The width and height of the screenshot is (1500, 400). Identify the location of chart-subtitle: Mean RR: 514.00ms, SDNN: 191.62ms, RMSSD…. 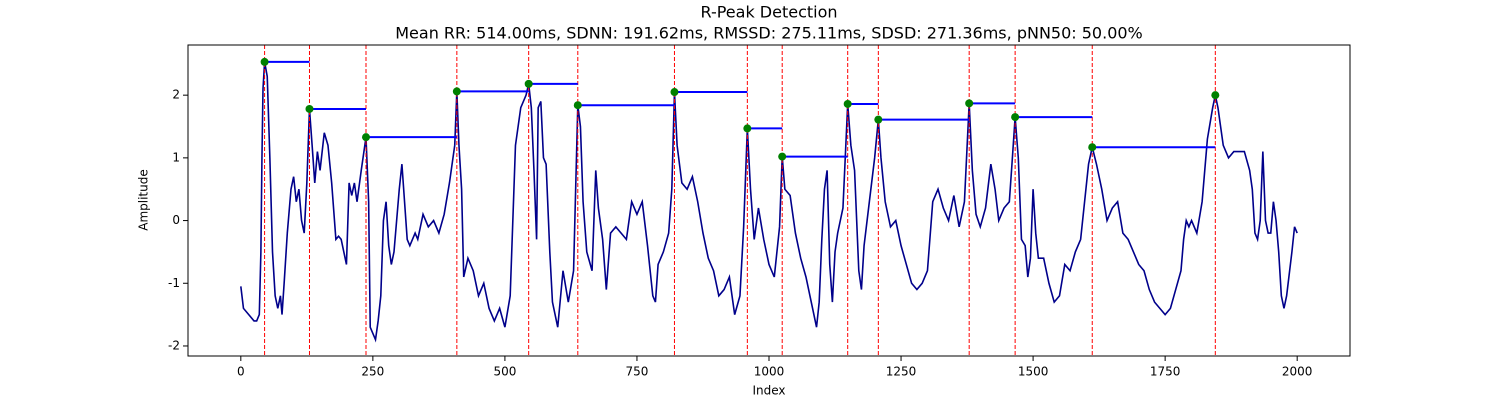
(769, 33).